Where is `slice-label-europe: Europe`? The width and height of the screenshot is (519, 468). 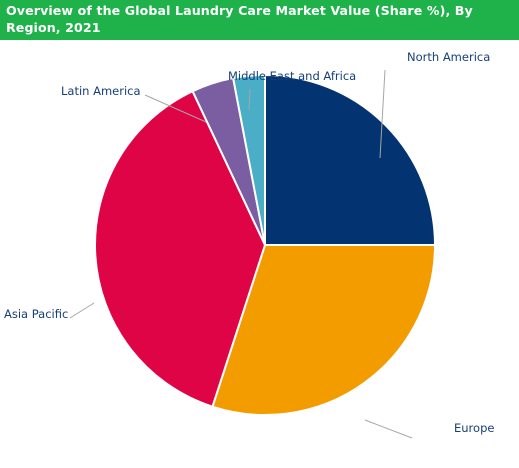
slice-label-europe: Europe is located at coordinates (474, 428).